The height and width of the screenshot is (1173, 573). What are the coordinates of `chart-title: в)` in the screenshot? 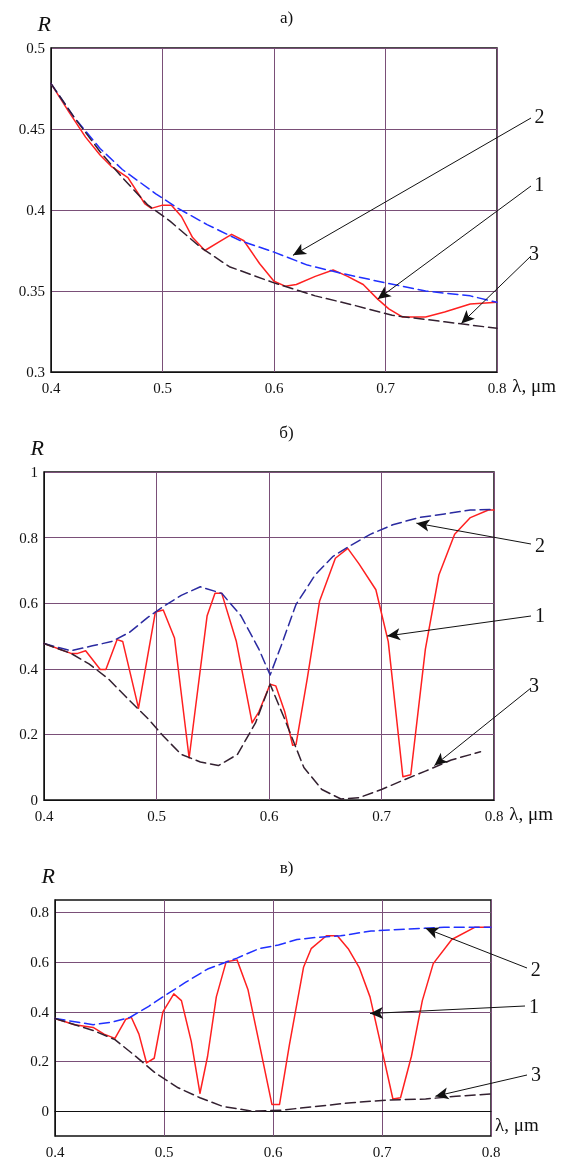 It's located at (286, 867).